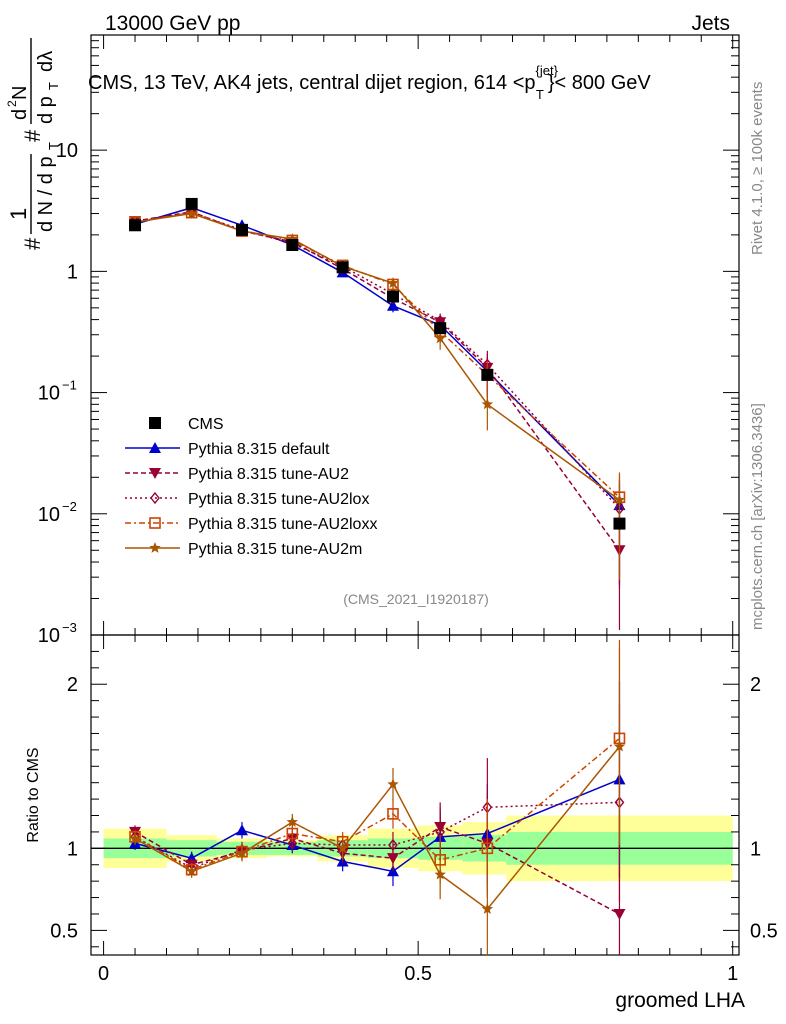 The image size is (786, 1024). What do you see at coordinates (46, 61) in the screenshot?
I see `ylabel-den2-tail: dλ` at bounding box center [46, 61].